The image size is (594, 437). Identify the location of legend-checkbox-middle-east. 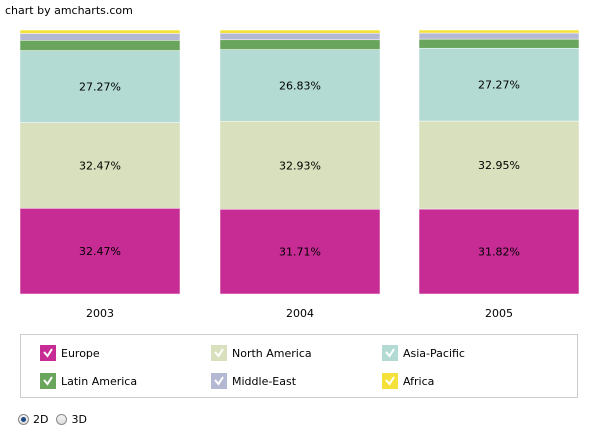
(219, 381).